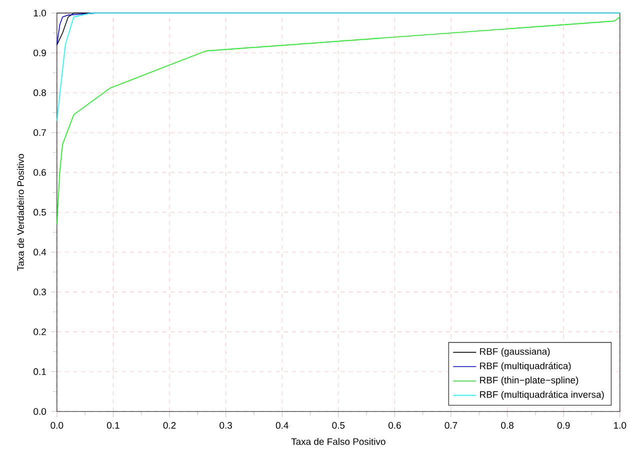  Describe the element at coordinates (394, 425) in the screenshot. I see `x-tick-label: 0.6` at that location.